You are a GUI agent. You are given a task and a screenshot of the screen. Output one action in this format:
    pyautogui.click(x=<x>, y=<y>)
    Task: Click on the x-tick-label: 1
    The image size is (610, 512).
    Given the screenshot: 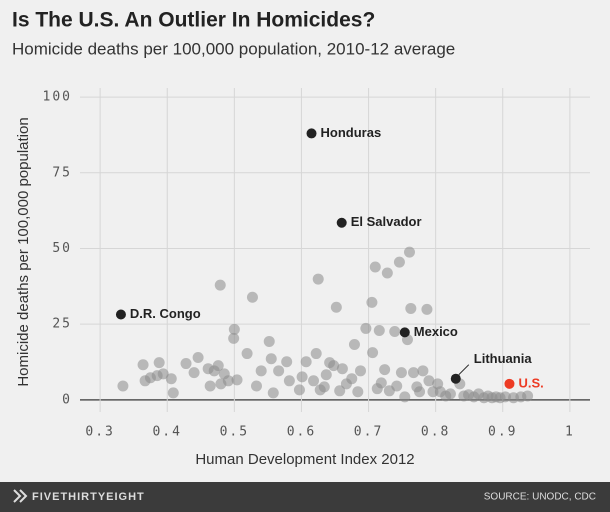 What is the action you would take?
    pyautogui.click(x=570, y=432)
    